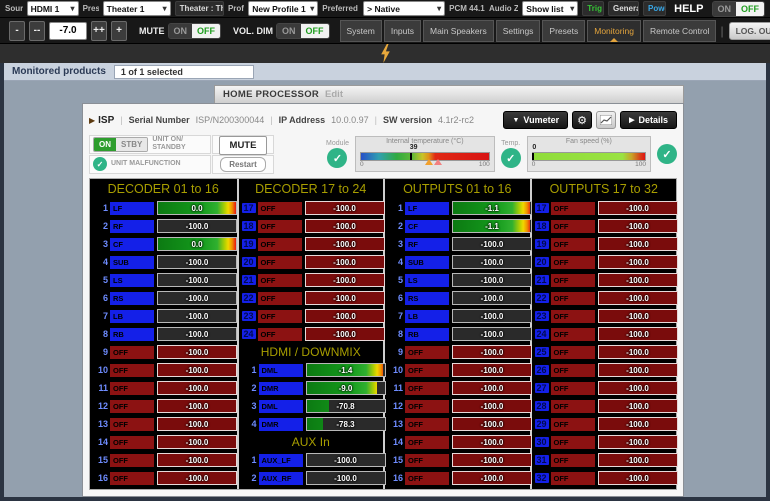 The image size is (770, 501). I want to click on device-restart-button: Restart, so click(243, 164).